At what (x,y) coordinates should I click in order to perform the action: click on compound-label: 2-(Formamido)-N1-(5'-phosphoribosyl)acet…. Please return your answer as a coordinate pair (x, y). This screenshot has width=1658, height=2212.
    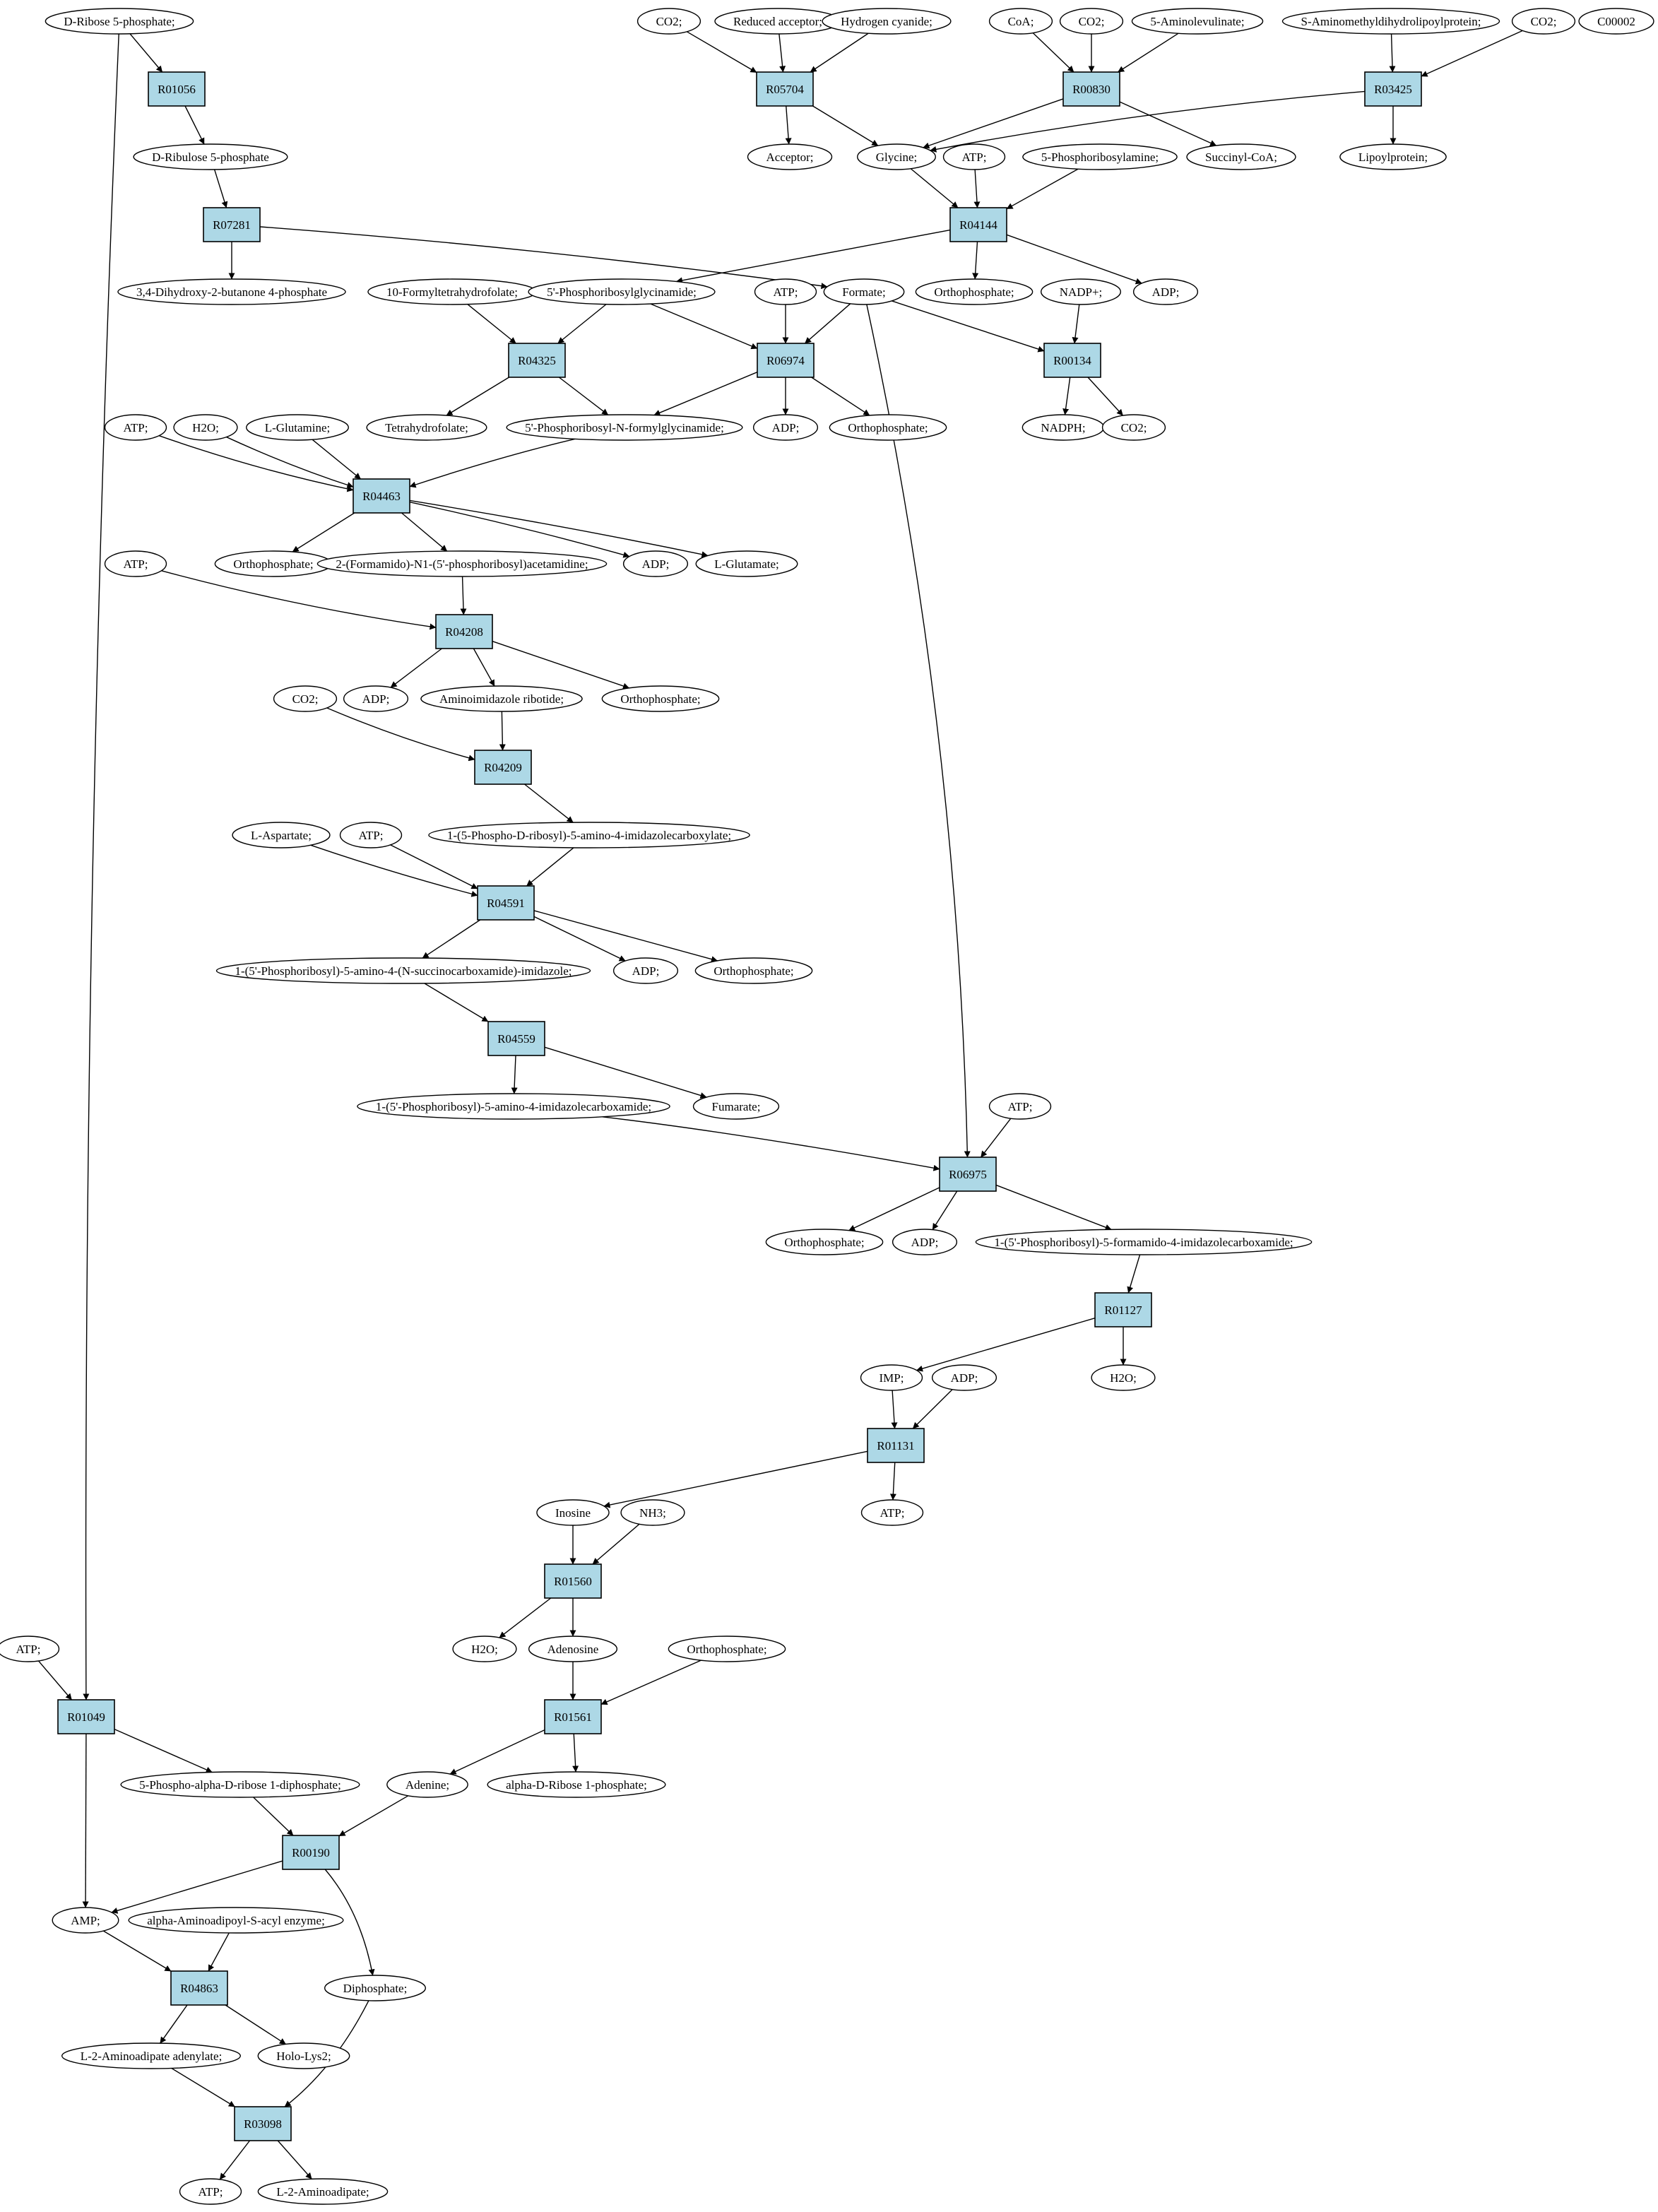
    Looking at the image, I should click on (462, 564).